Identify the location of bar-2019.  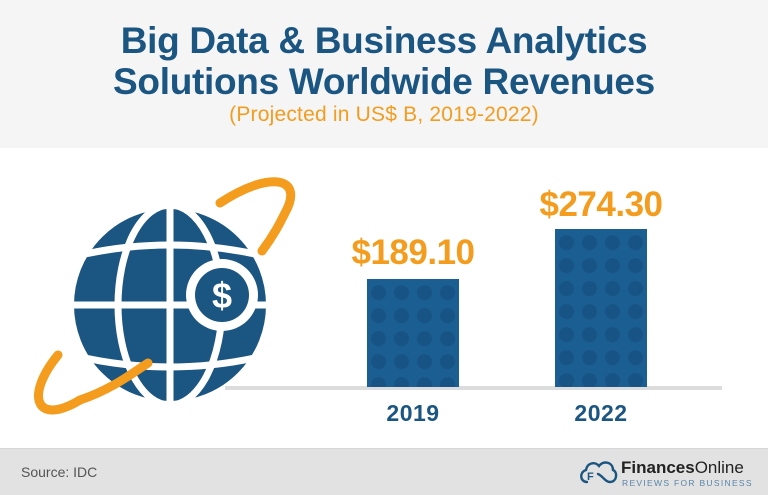
(413, 333).